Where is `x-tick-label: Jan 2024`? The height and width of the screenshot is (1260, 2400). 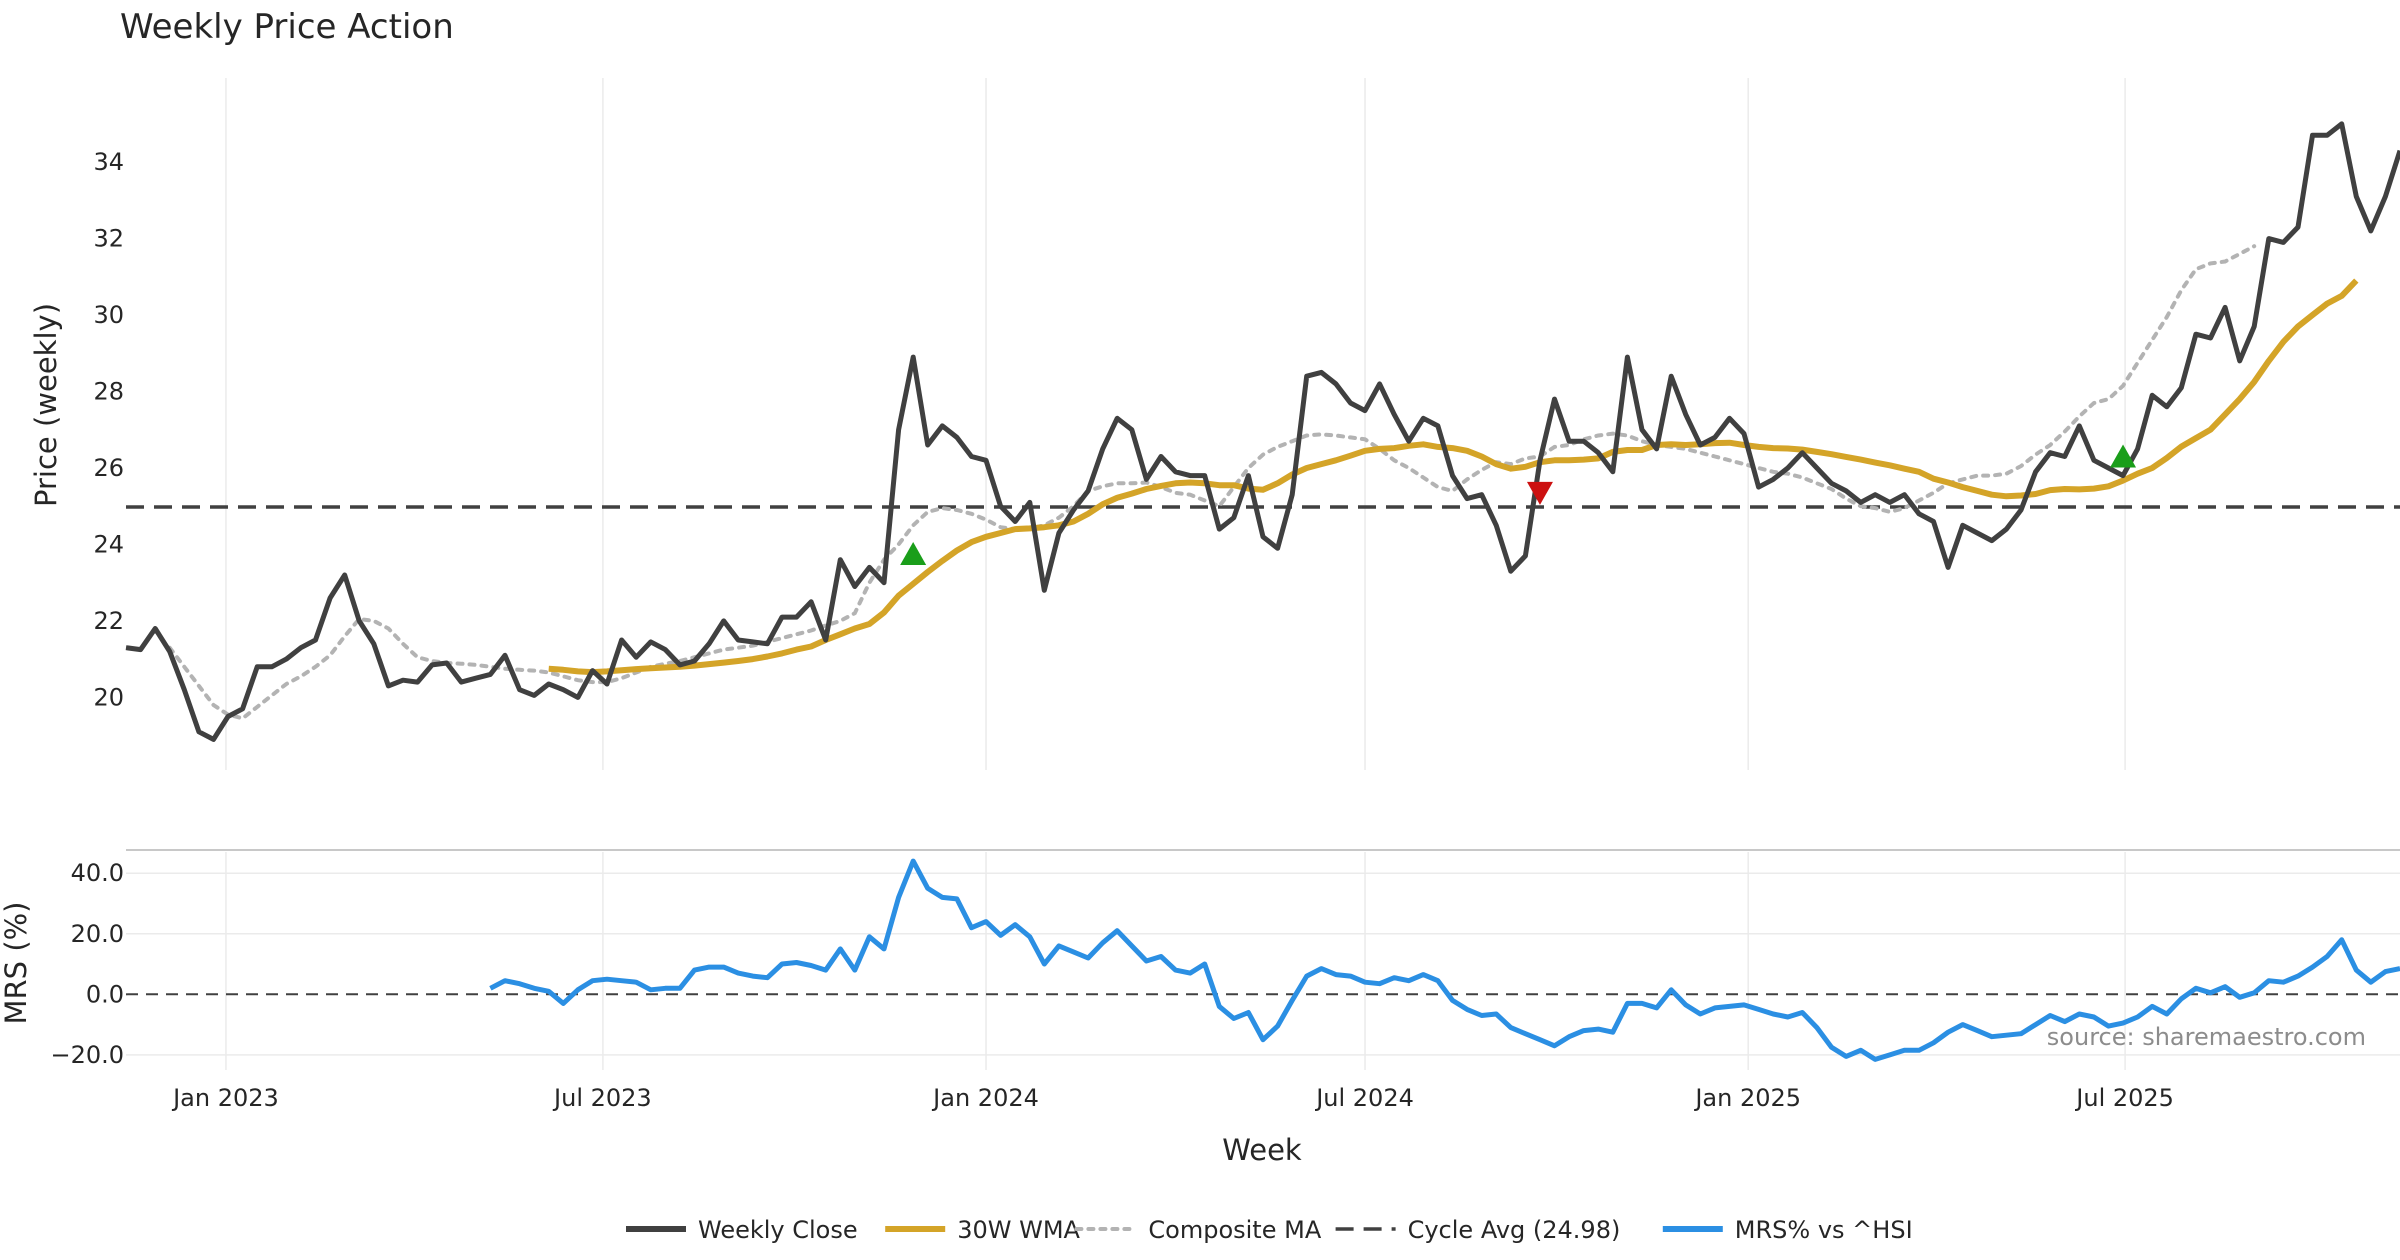 x-tick-label: Jan 2024 is located at coordinates (985, 1098).